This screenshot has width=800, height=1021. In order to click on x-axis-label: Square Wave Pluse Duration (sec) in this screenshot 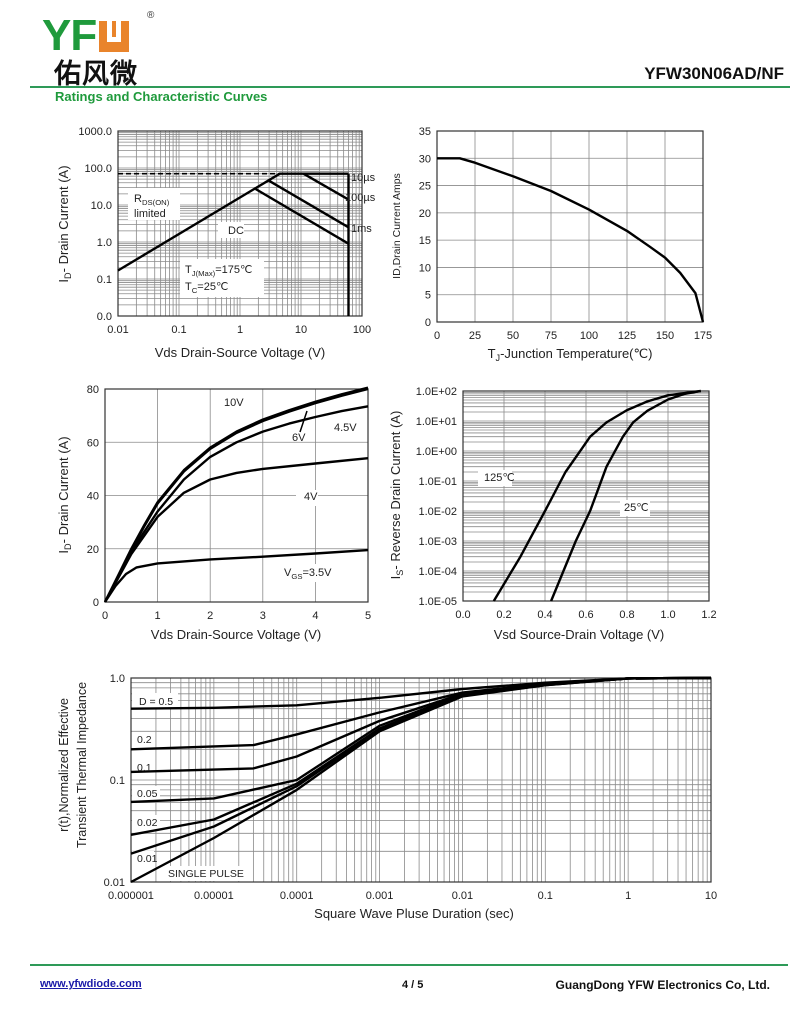, I will do `click(414, 913)`.